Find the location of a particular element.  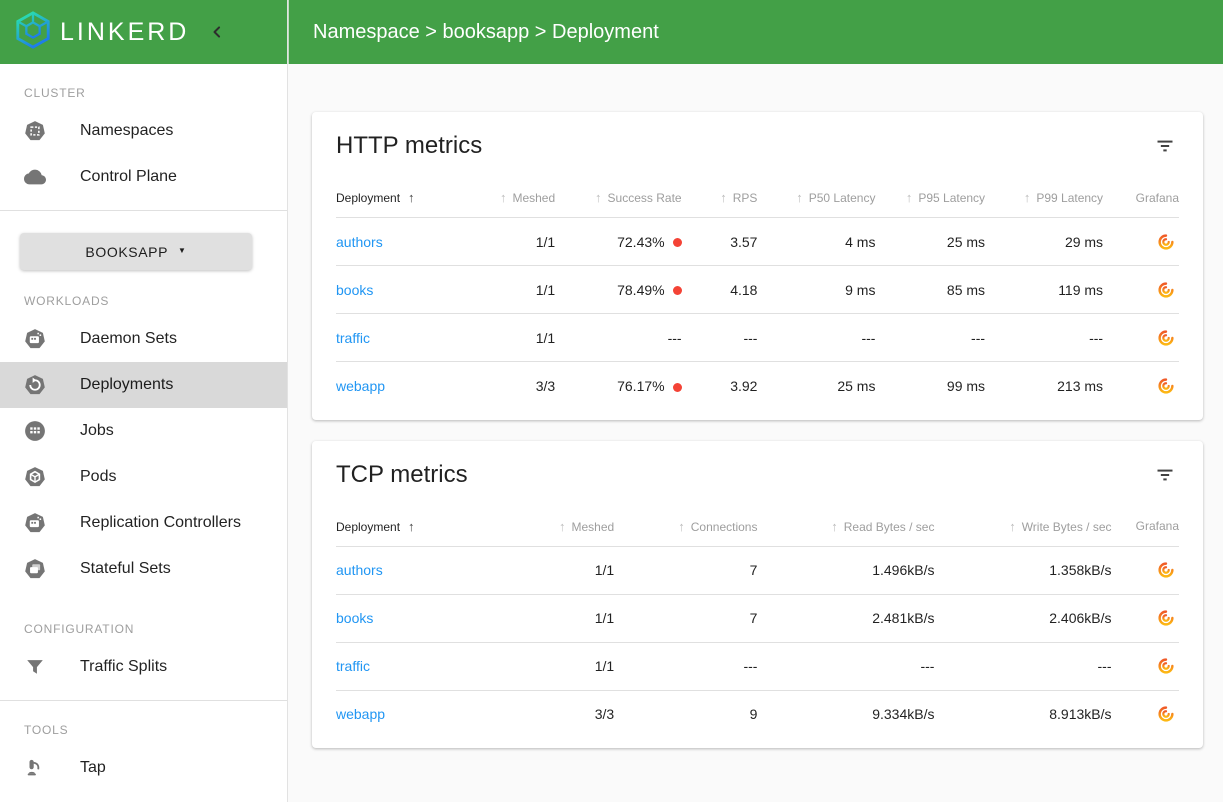

sidebar-item-jobs: Jobs is located at coordinates (143, 431).